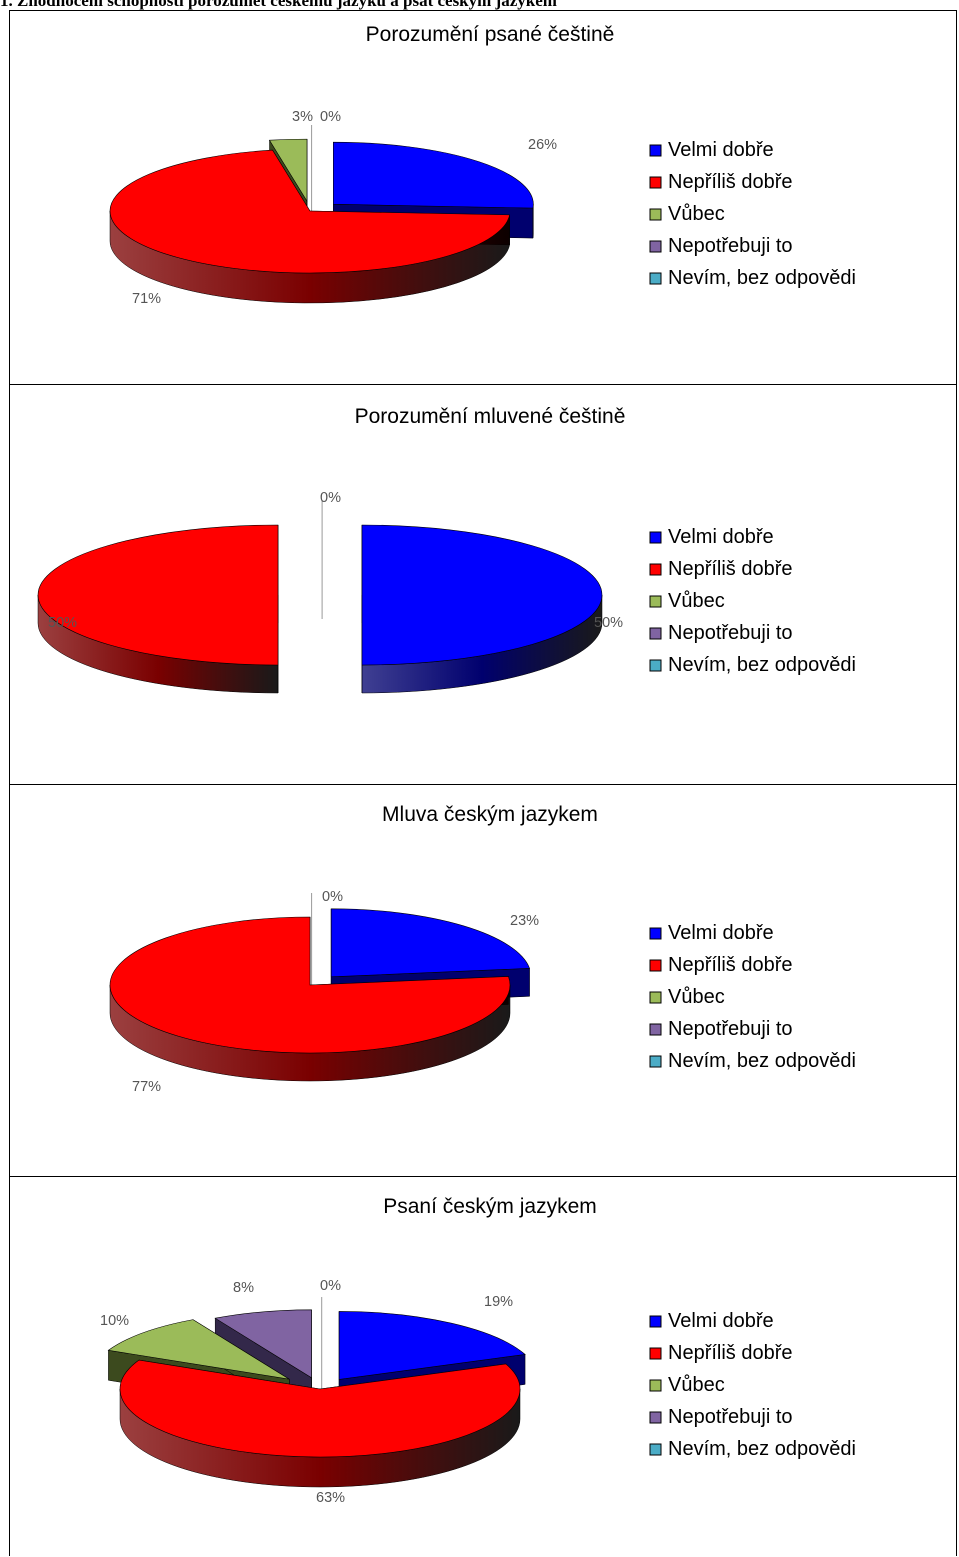  Describe the element at coordinates (302, 117) in the screenshot. I see `data-label: 3%` at that location.